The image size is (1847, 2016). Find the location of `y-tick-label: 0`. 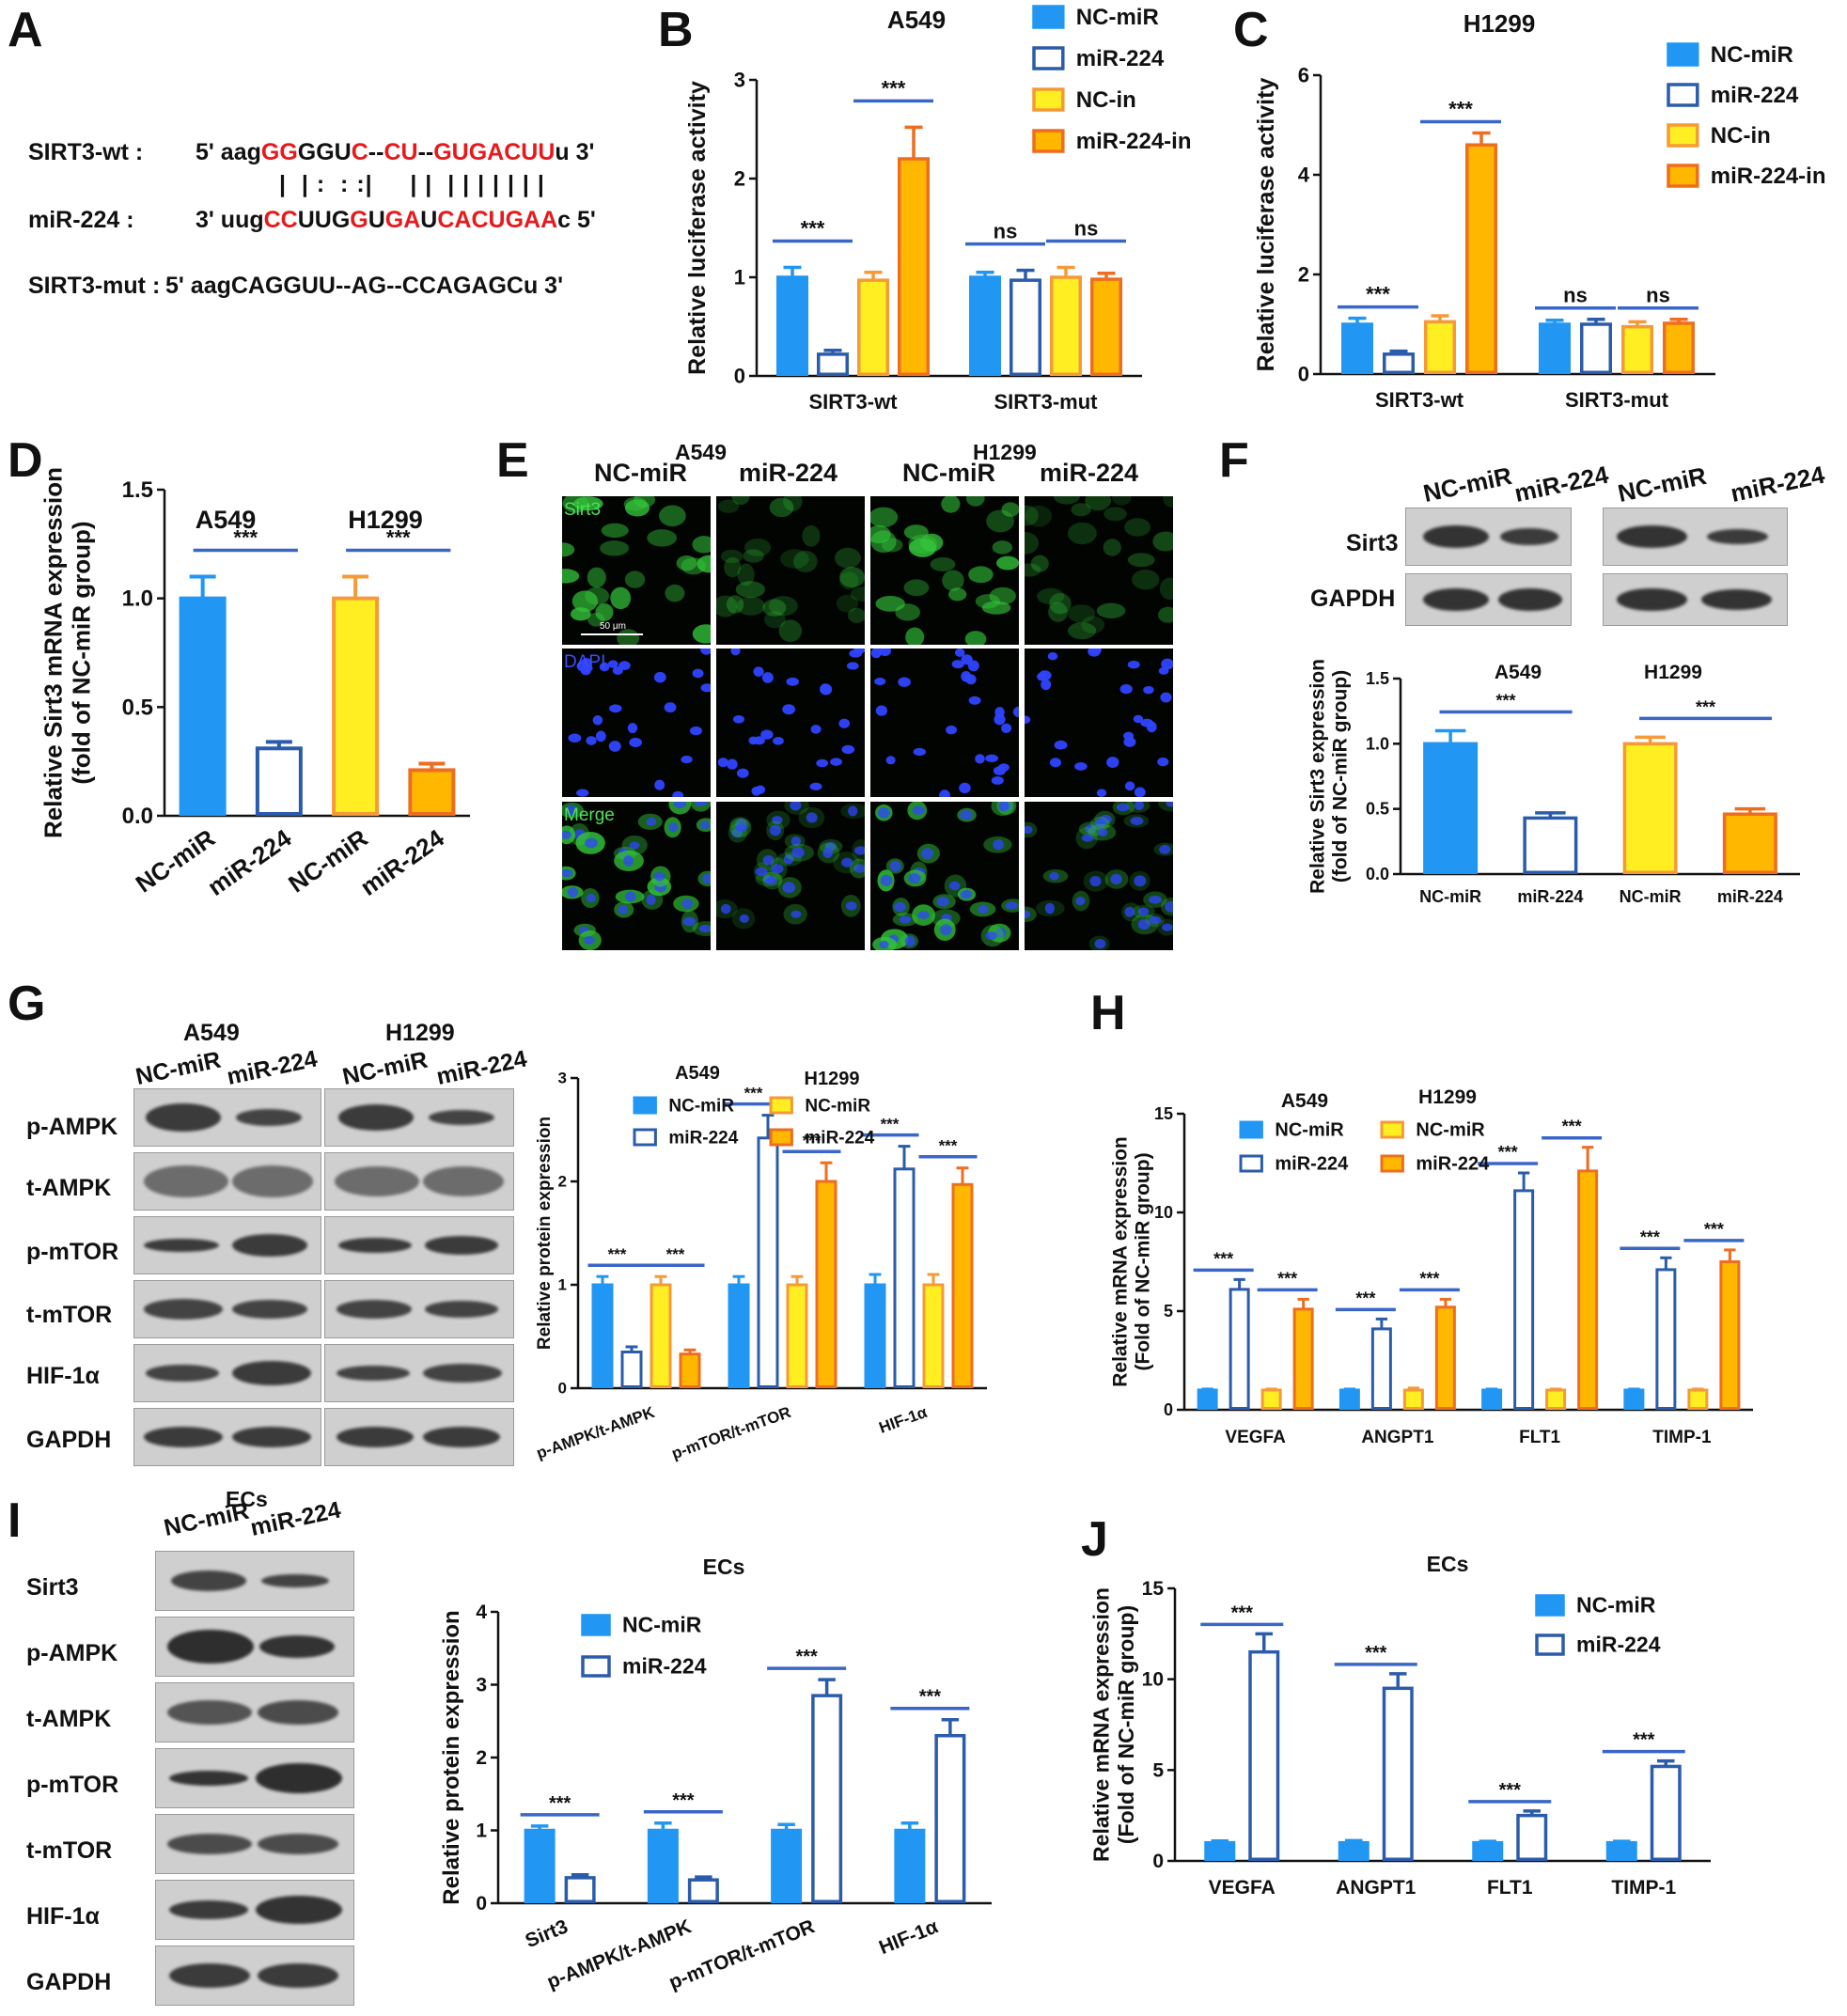

y-tick-label: 0 is located at coordinates (1158, 1861).